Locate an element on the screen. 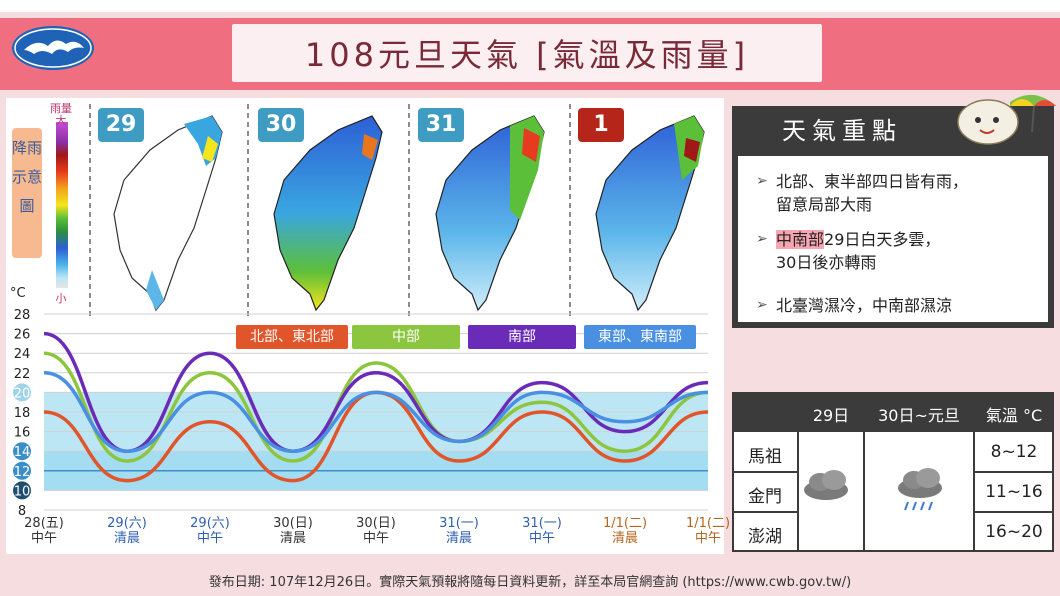 The width and height of the screenshot is (1060, 596). rain-cloud-icon is located at coordinates (920, 489).